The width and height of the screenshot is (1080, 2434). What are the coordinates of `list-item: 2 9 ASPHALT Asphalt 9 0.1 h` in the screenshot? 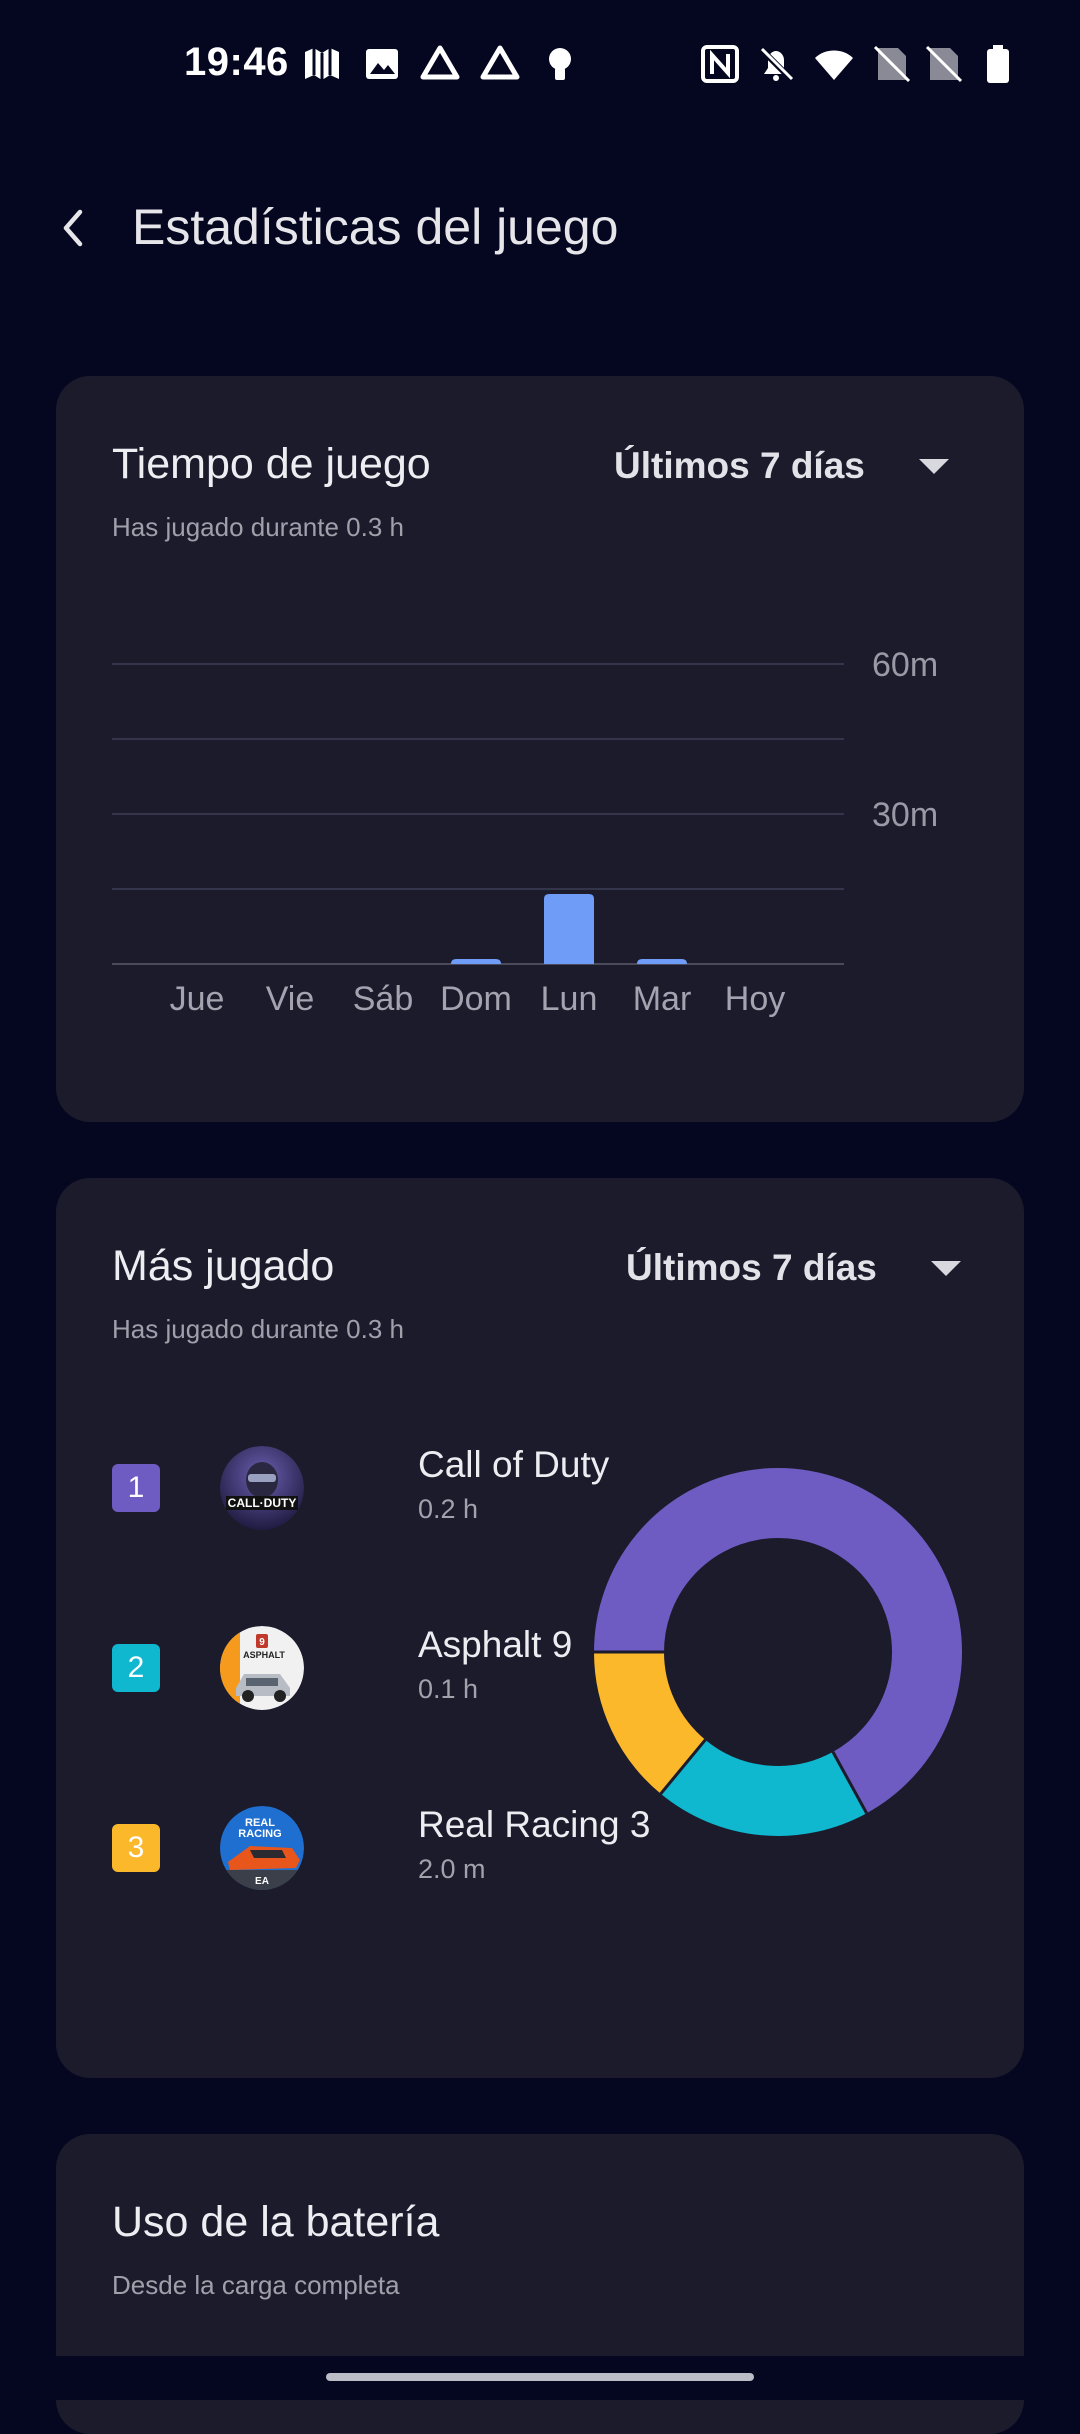 It's located at (372, 1667).